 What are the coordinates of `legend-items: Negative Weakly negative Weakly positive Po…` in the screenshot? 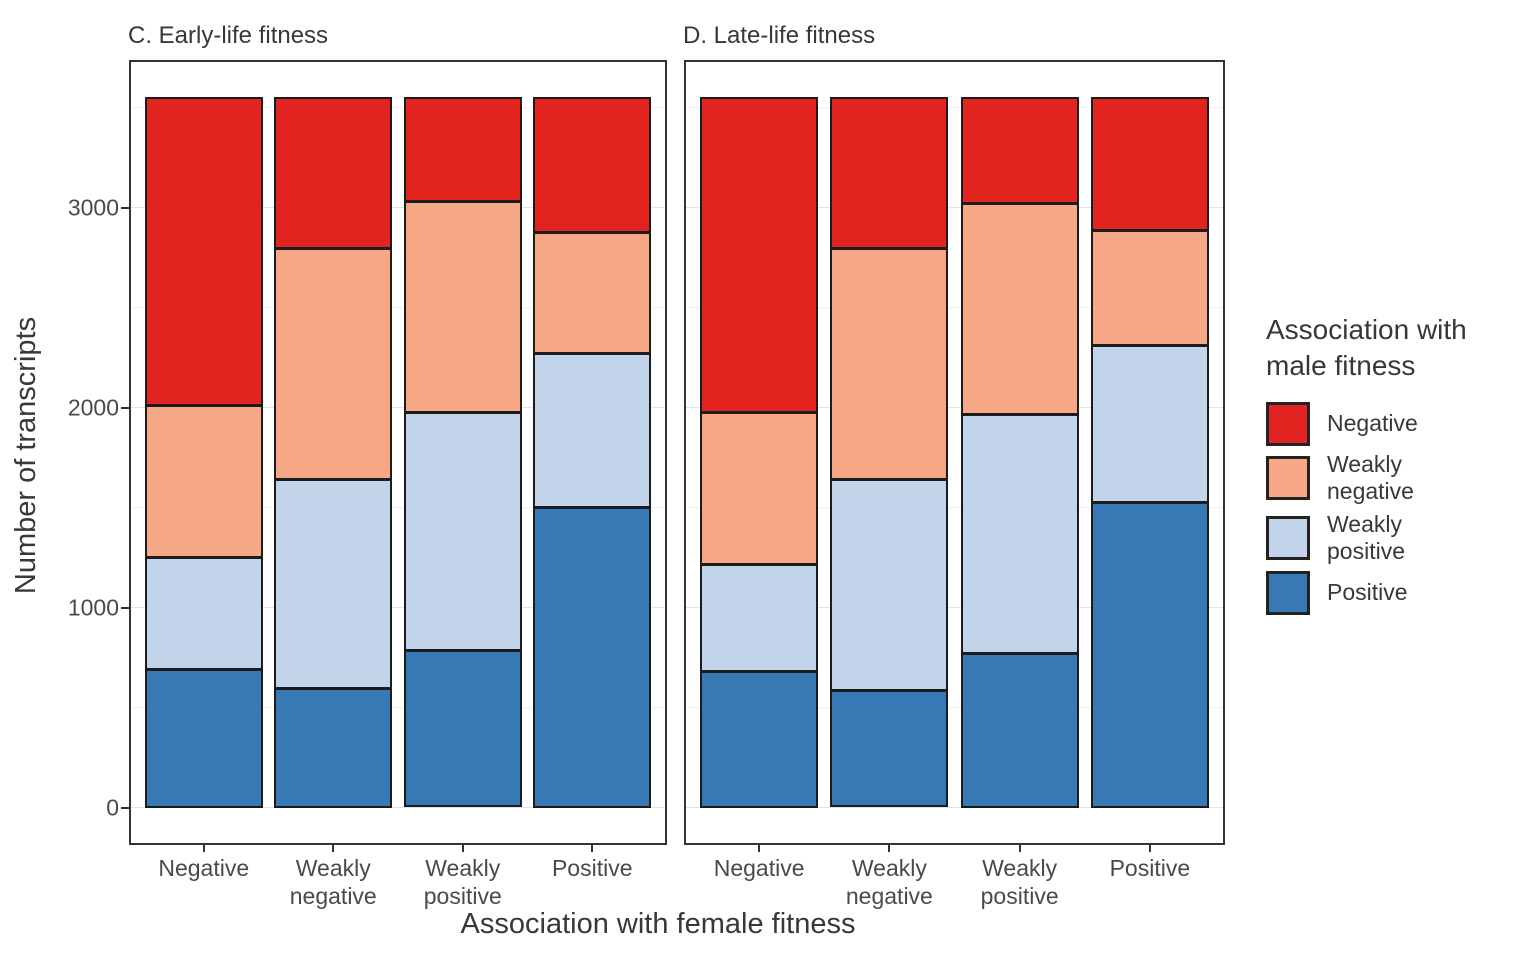 It's located at (1396, 508).